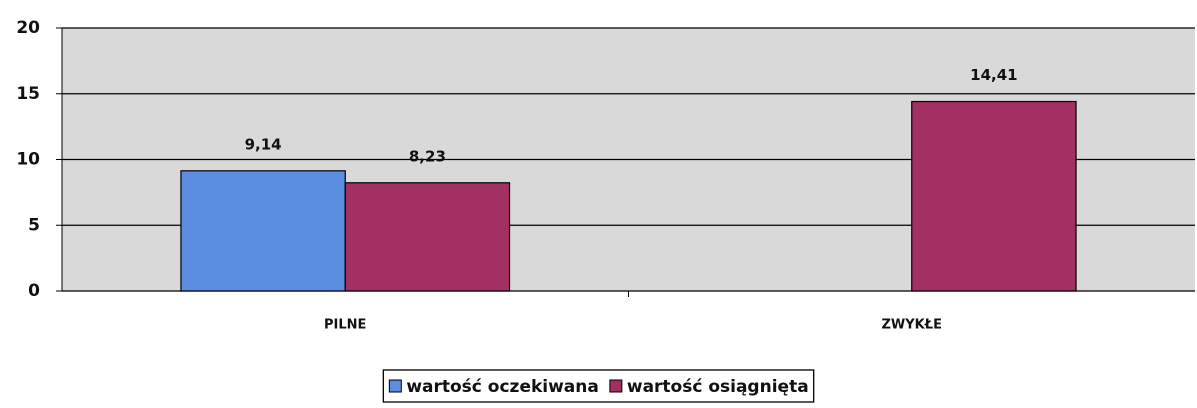 Image resolution: width=1197 pixels, height=408 pixels. What do you see at coordinates (427, 156) in the screenshot?
I see `value-label: 8,23` at bounding box center [427, 156].